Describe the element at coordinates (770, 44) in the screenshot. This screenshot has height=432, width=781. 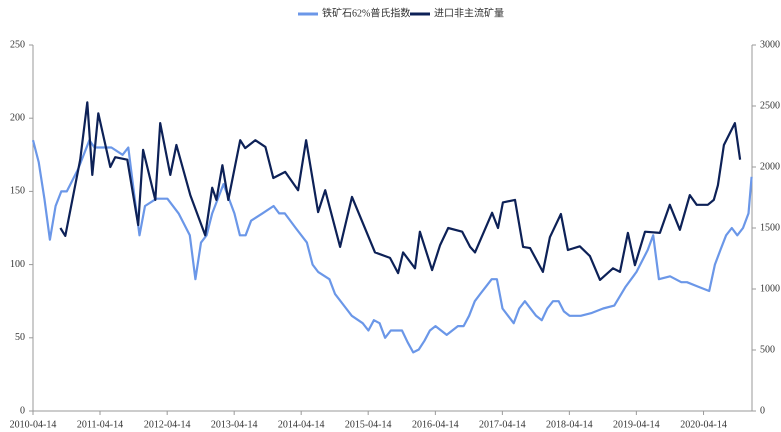
I see `y2-tick-label: 3000` at that location.